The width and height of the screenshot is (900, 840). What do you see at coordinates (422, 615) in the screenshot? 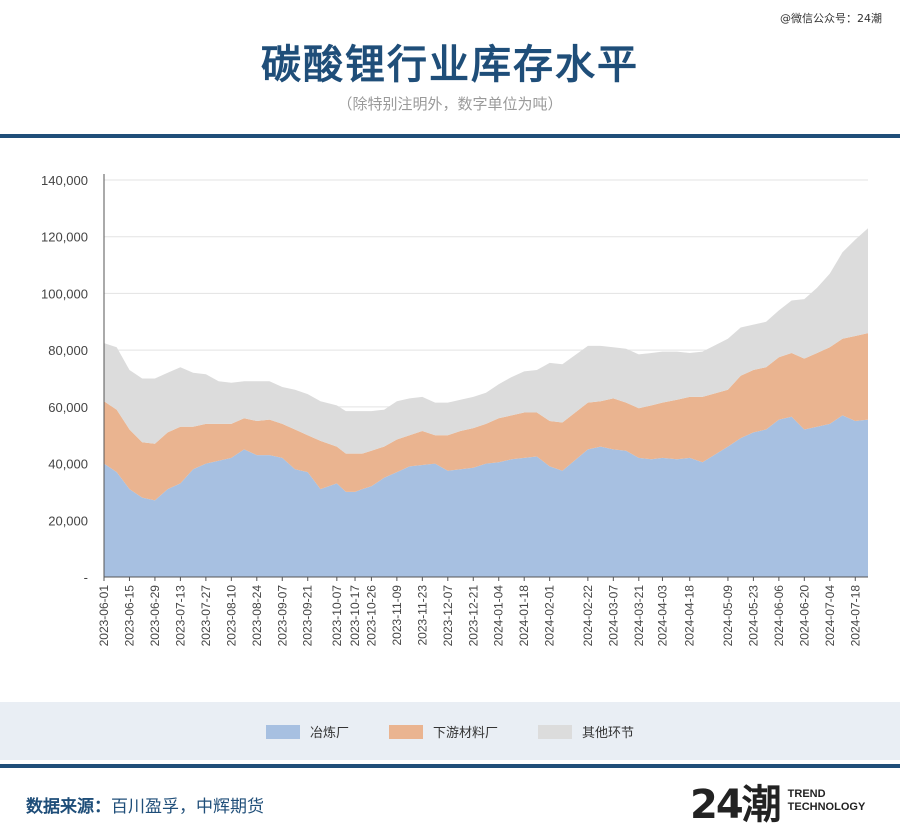
I see `x-tick-label: 2023-11-23` at bounding box center [422, 615].